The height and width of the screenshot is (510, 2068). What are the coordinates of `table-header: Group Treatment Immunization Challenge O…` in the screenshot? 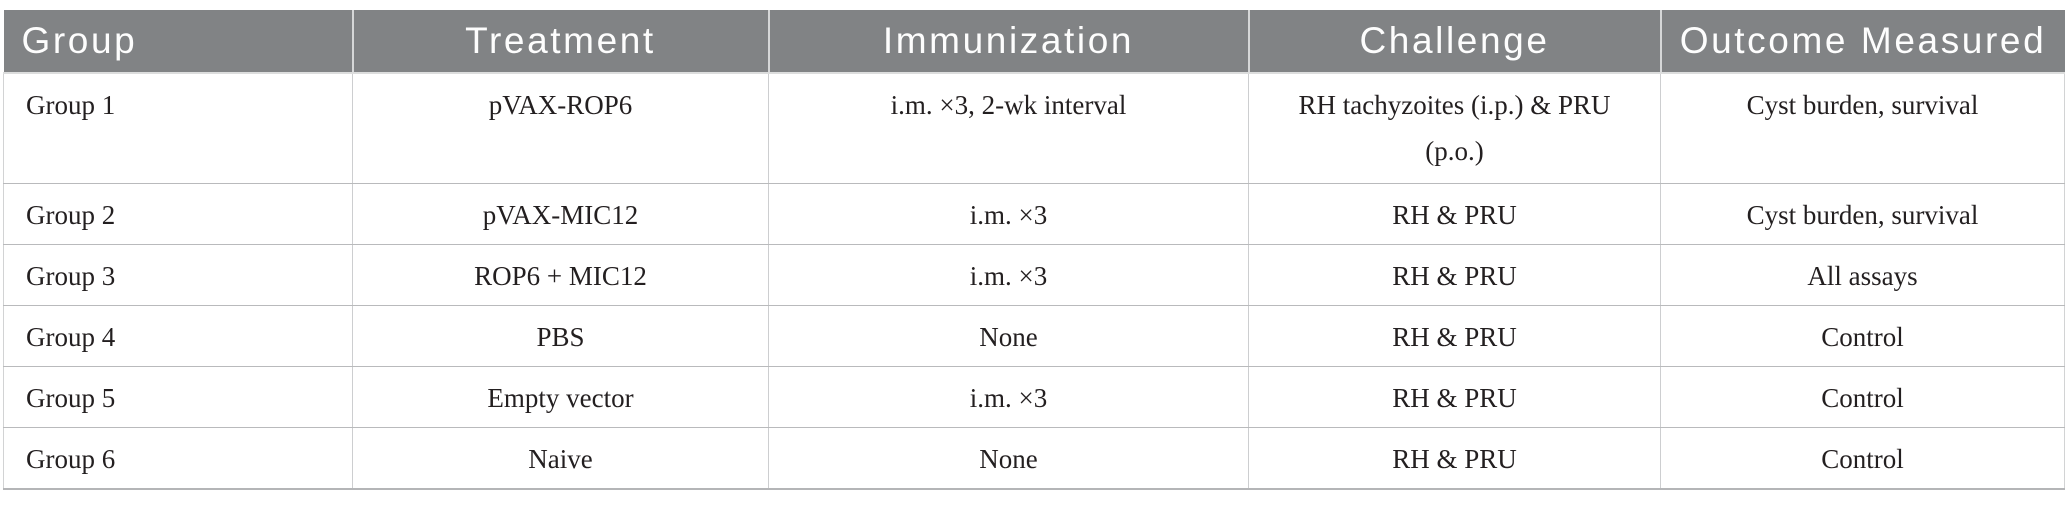 It's located at (1034, 42).